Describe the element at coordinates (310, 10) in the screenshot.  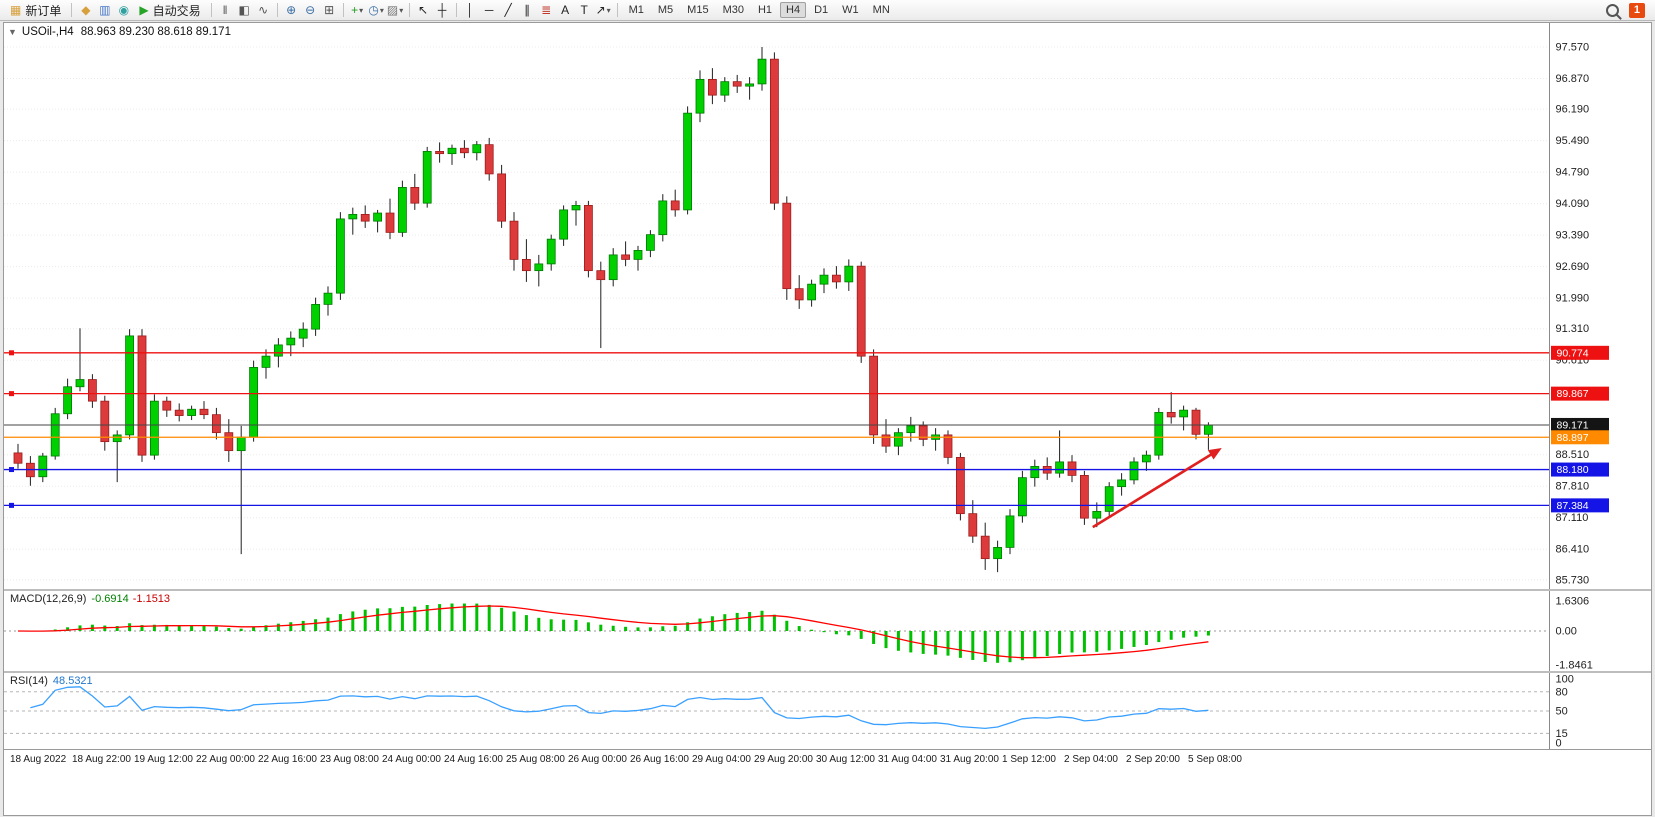
I see `zoom-out-icon: ⊖` at that location.